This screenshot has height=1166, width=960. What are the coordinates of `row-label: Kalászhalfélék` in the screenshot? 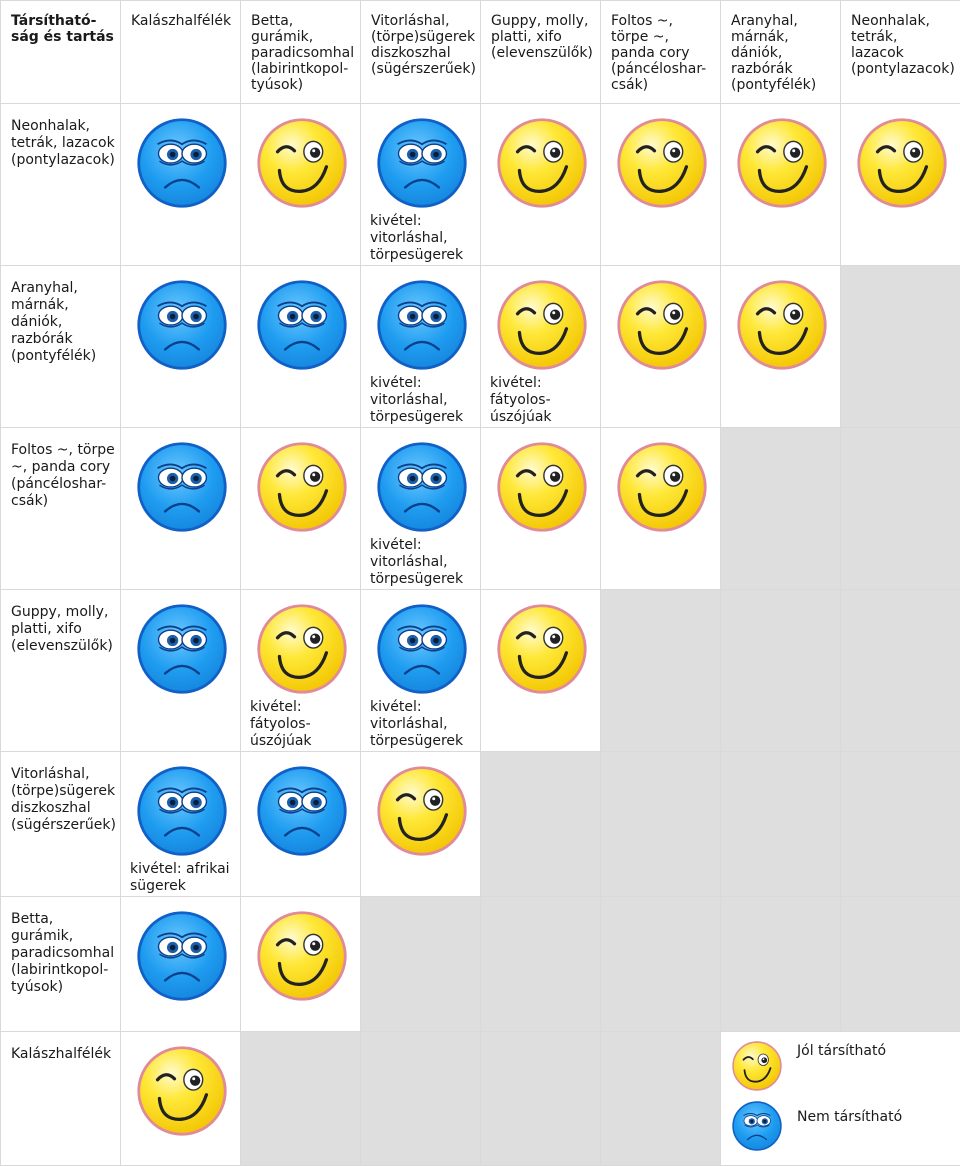 It's located at (61, 1099).